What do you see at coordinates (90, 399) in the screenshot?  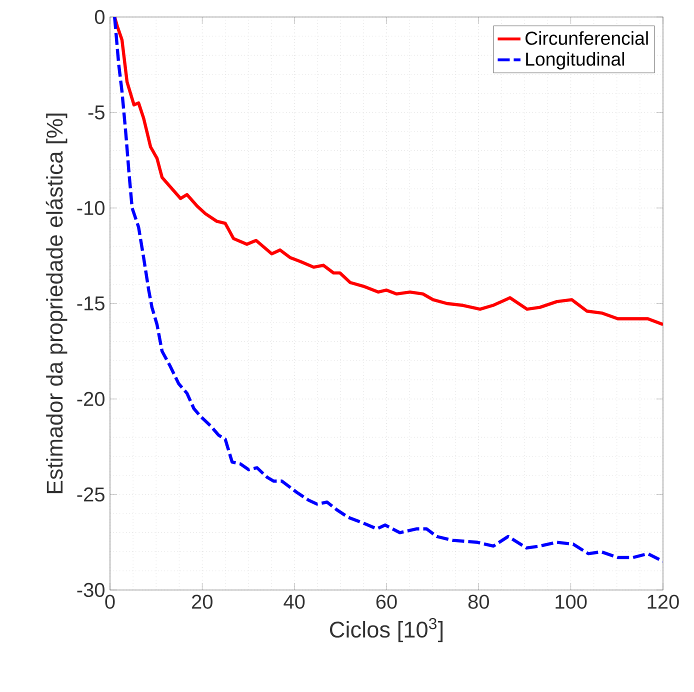 I see `y-tick-label: -20` at bounding box center [90, 399].